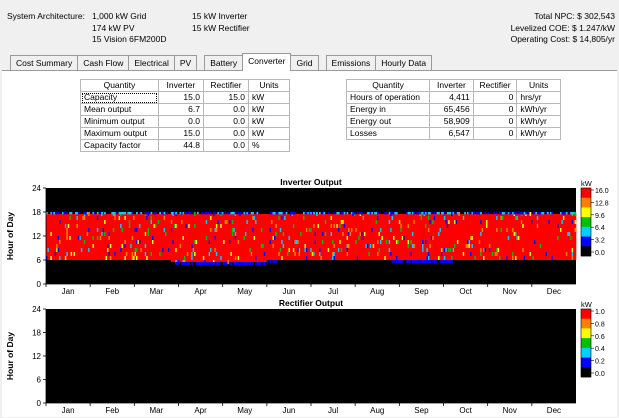  Describe the element at coordinates (495, 133) in the screenshot. I see `cell-rectifier: 0` at that location.